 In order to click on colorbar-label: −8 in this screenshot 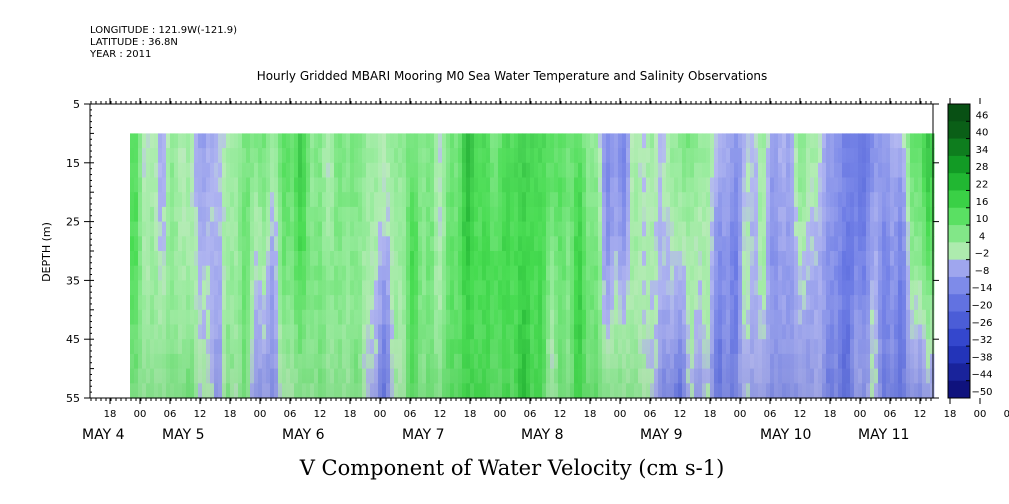, I will do `click(982, 271)`.